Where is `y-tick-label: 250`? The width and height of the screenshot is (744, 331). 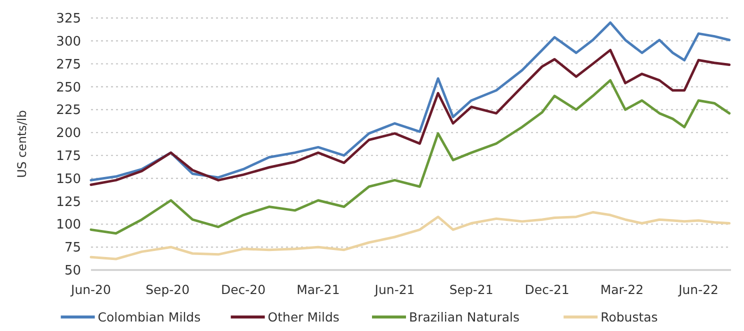 y-tick-label: 250 is located at coordinates (68, 88).